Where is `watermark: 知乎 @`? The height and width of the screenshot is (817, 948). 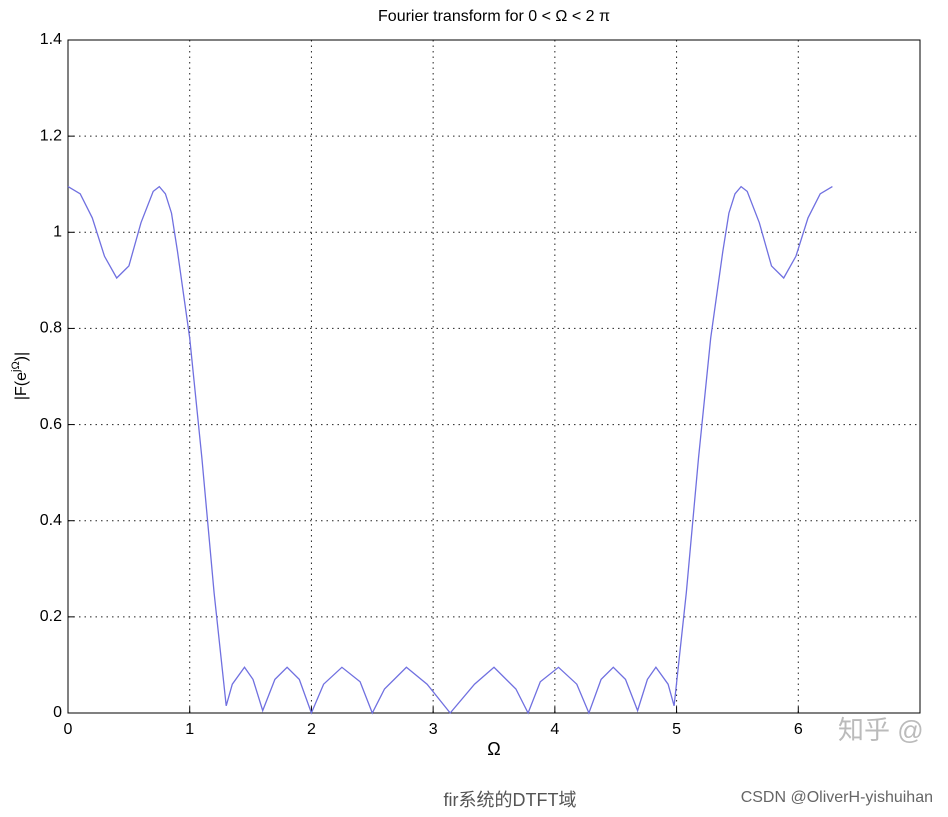 watermark: 知乎 @ is located at coordinates (881, 730).